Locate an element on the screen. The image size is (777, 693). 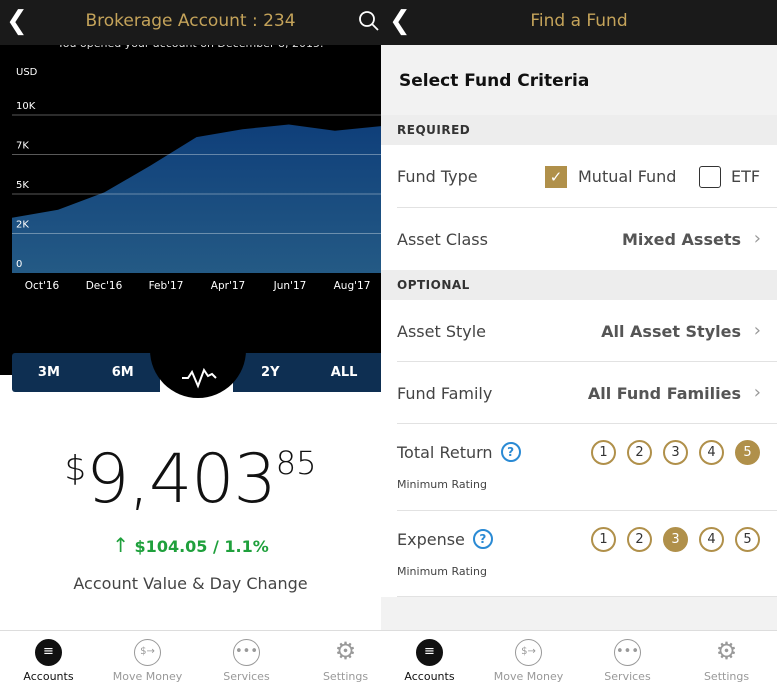
page-title: Brokerage Account : 234 is located at coordinates (190, 21).